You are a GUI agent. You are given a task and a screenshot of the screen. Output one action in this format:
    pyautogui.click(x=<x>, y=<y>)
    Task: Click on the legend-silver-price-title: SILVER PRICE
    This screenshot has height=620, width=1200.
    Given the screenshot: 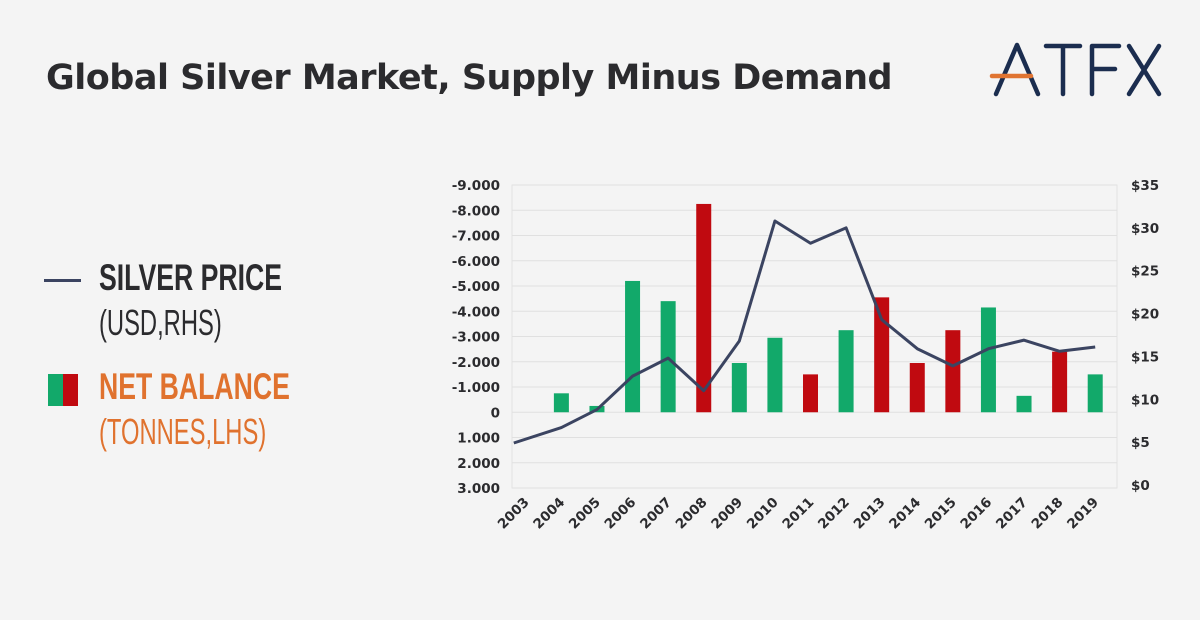 What is the action you would take?
    pyautogui.click(x=191, y=277)
    